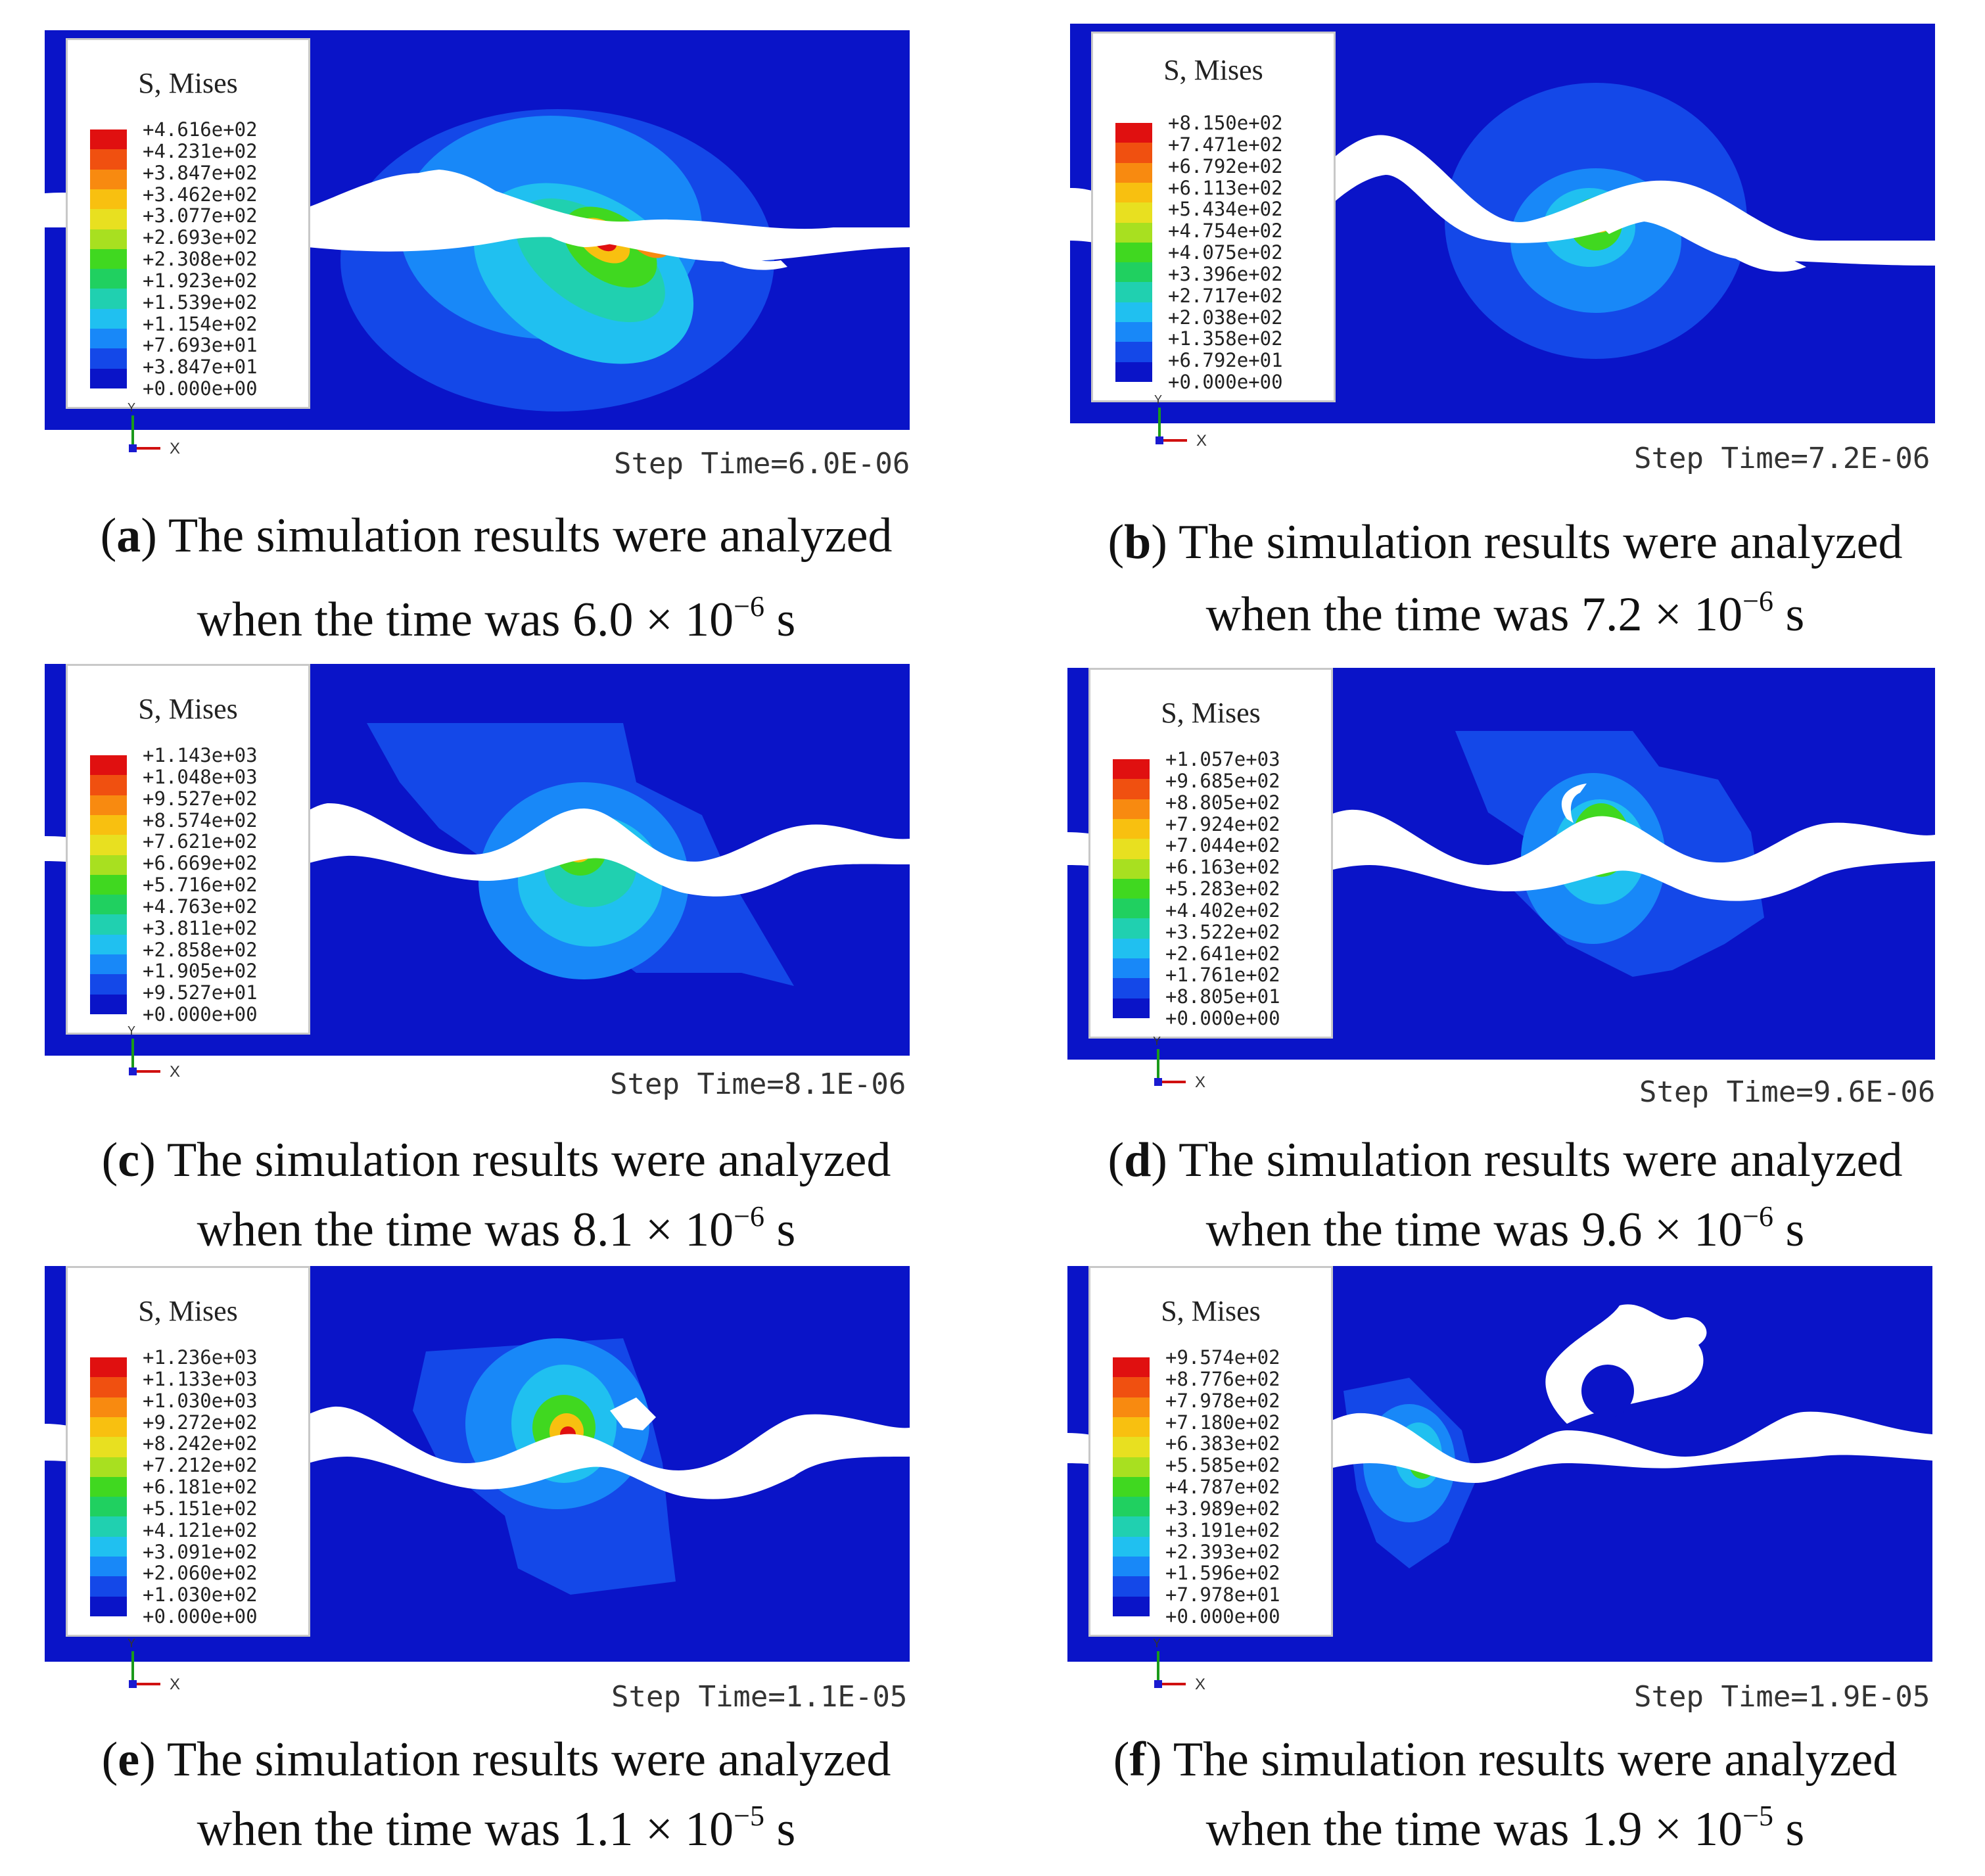 The height and width of the screenshot is (1876, 1985). Describe the element at coordinates (1225, 253) in the screenshot. I see `legend-value: +4.075e+02` at that location.